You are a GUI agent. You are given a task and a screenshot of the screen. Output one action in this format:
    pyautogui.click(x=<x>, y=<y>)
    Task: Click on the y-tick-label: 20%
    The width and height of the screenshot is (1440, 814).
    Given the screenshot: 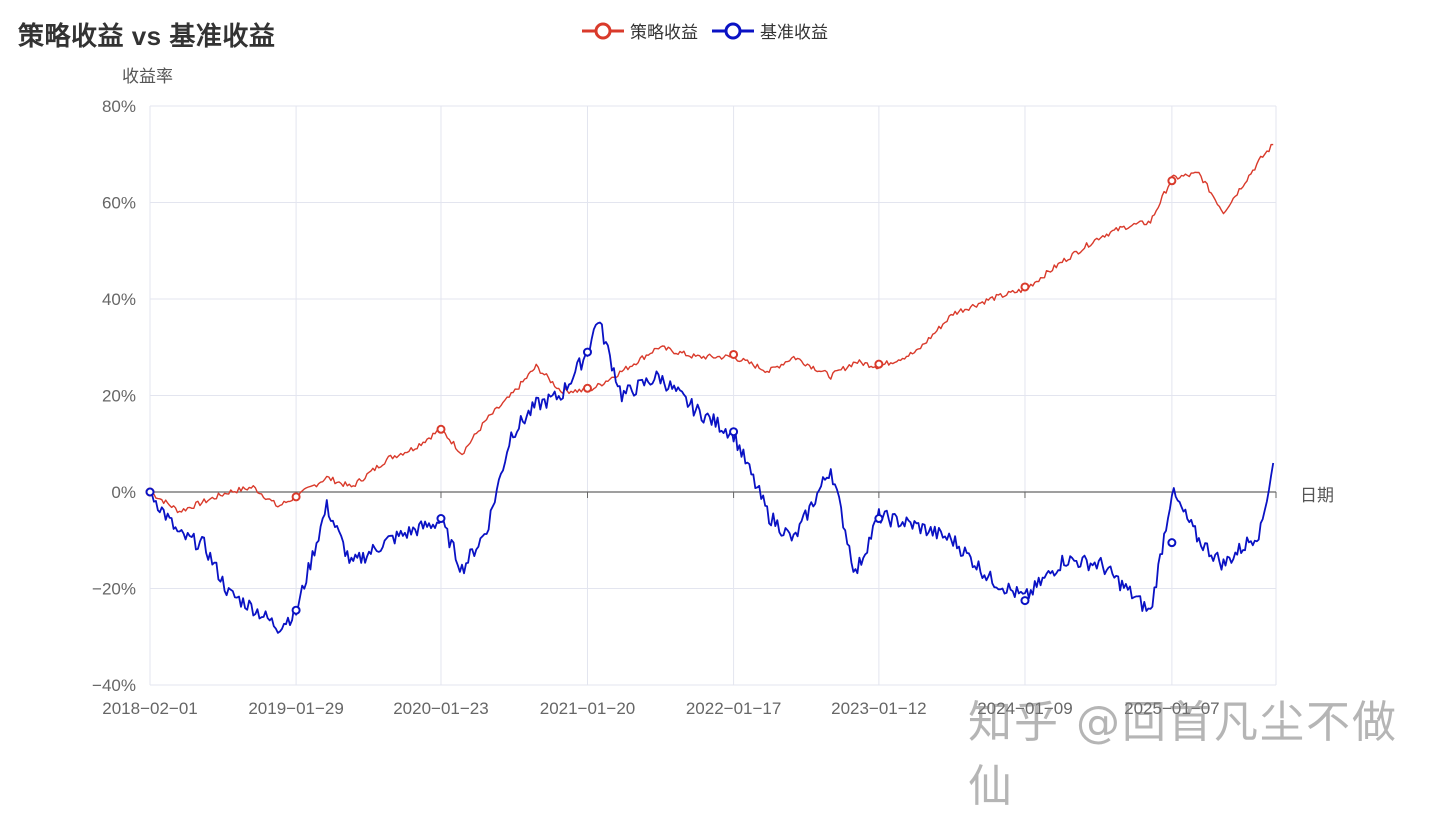 What is the action you would take?
    pyautogui.click(x=119, y=396)
    